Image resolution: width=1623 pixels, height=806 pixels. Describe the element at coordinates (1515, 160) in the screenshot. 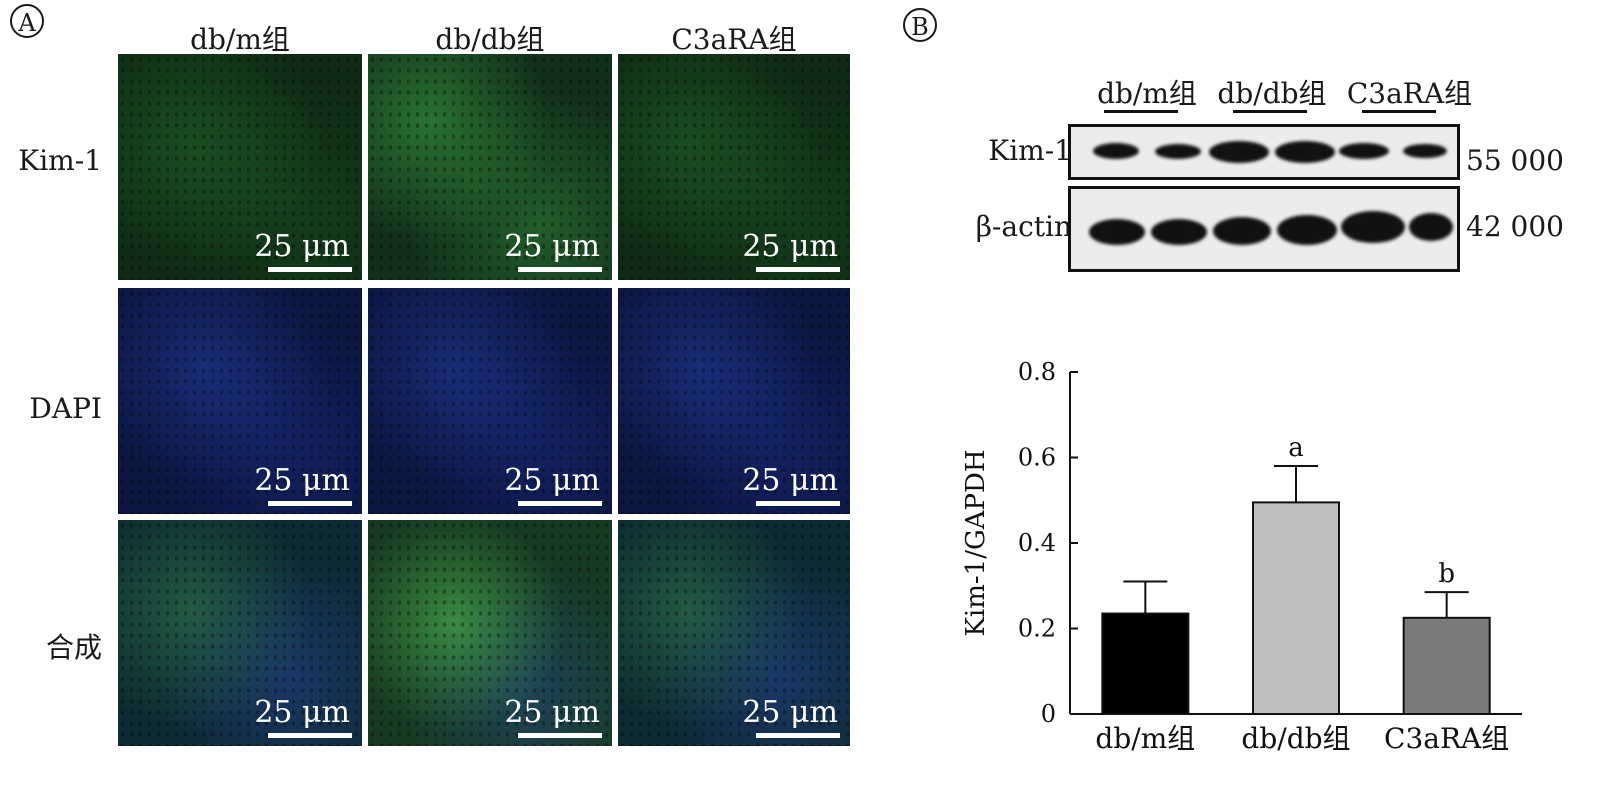

I see `blot-mw-kim1: 55 000` at that location.